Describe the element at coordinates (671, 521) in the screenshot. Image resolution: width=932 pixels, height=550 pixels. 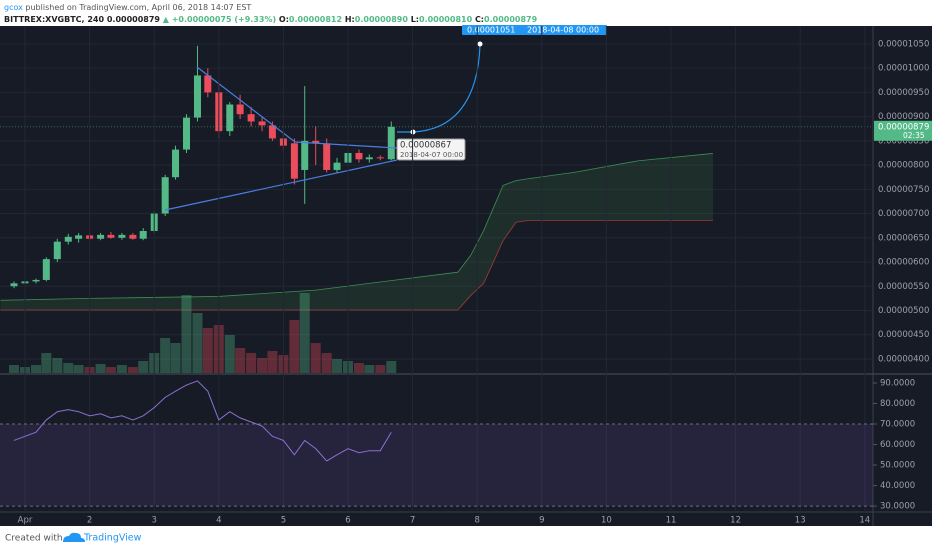
I see `x-tick-label: 11` at that location.